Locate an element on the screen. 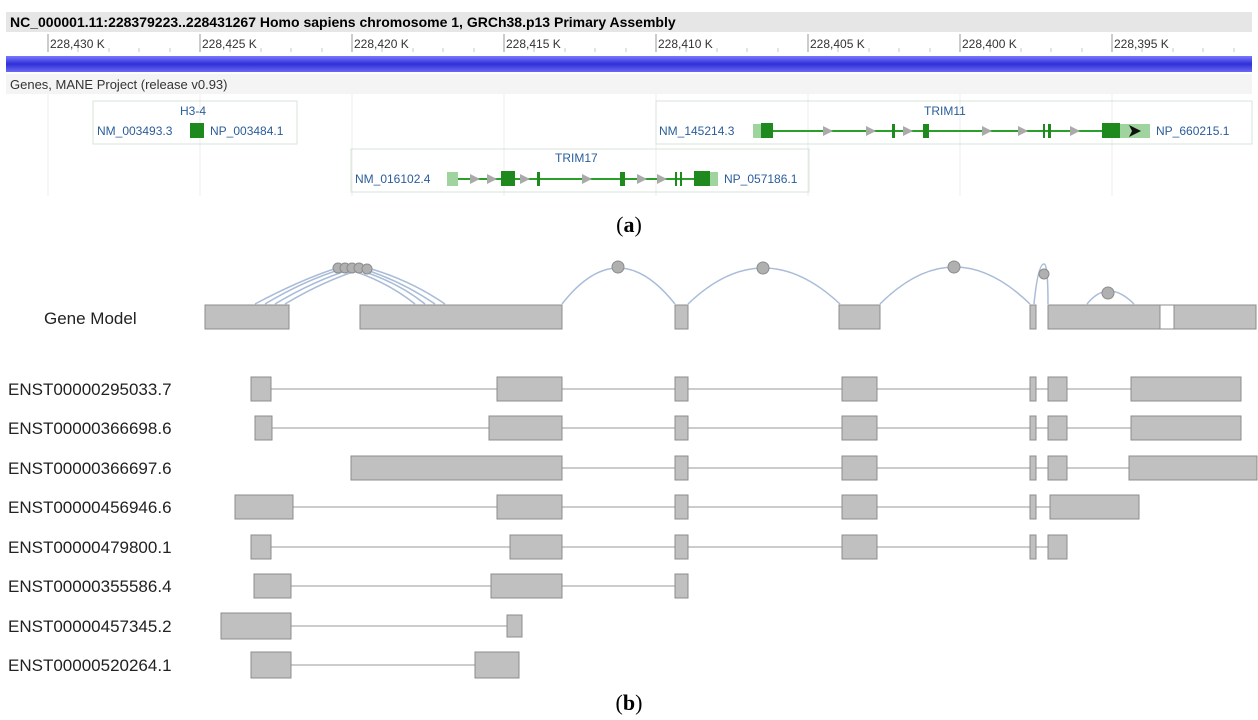 The width and height of the screenshot is (1258, 720). transcript-id: ENST00000520264.1 is located at coordinates (90, 665).